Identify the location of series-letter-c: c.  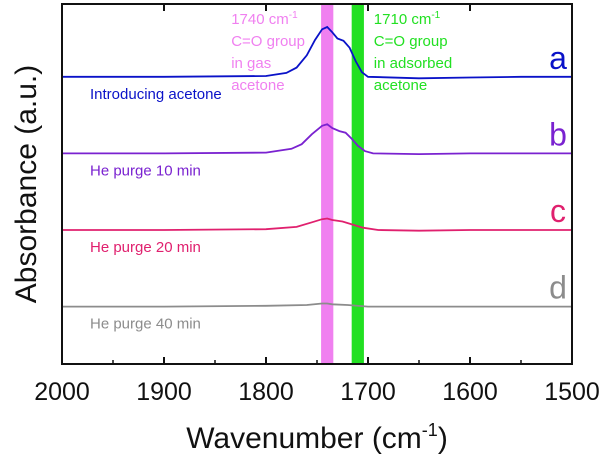
(558, 211).